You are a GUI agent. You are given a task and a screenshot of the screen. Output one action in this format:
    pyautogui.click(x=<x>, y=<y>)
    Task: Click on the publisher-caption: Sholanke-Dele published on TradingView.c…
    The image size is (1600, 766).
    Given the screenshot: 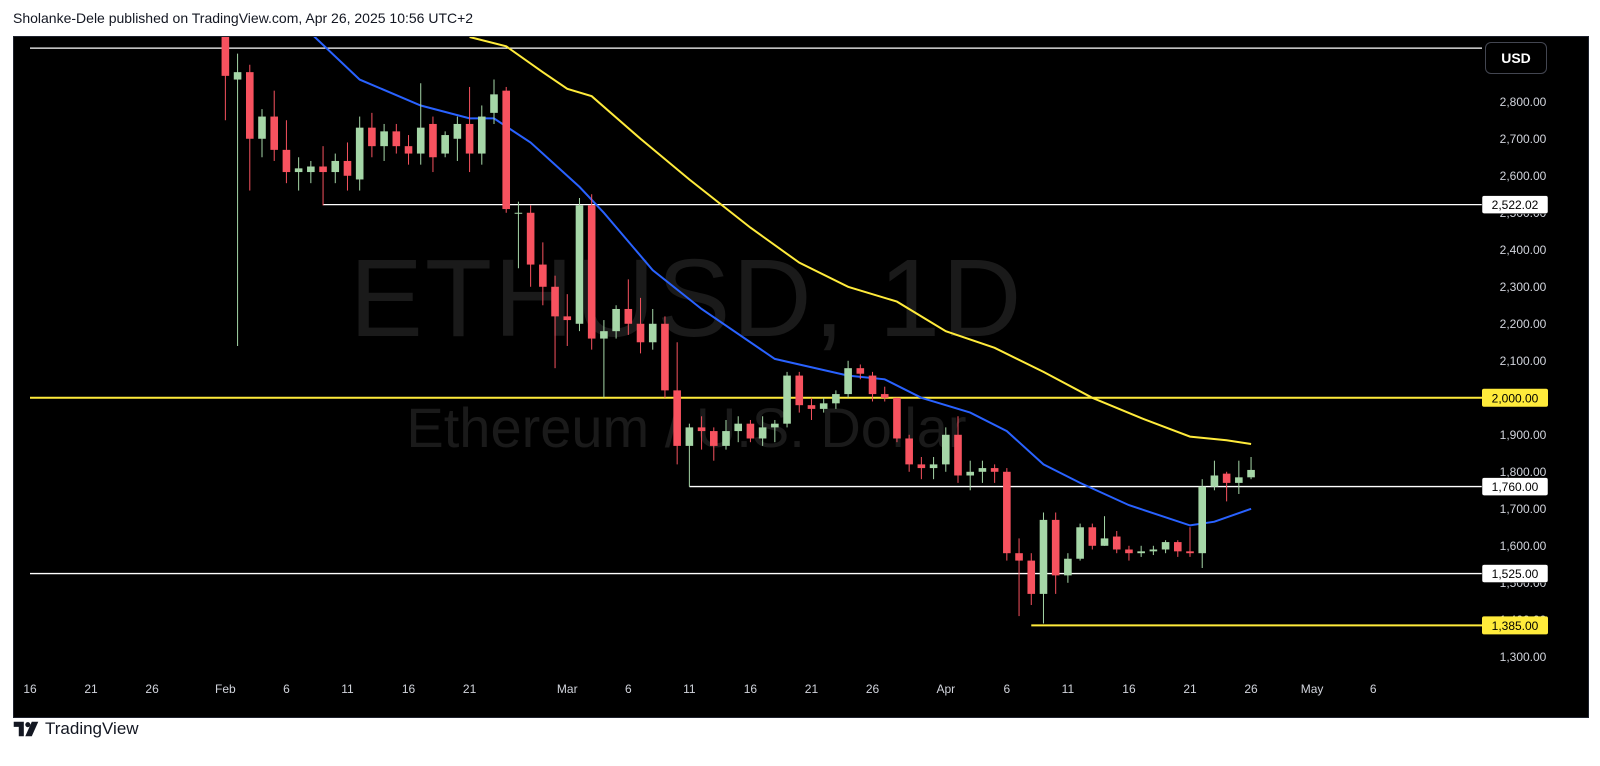 What is the action you would take?
    pyautogui.click(x=243, y=18)
    